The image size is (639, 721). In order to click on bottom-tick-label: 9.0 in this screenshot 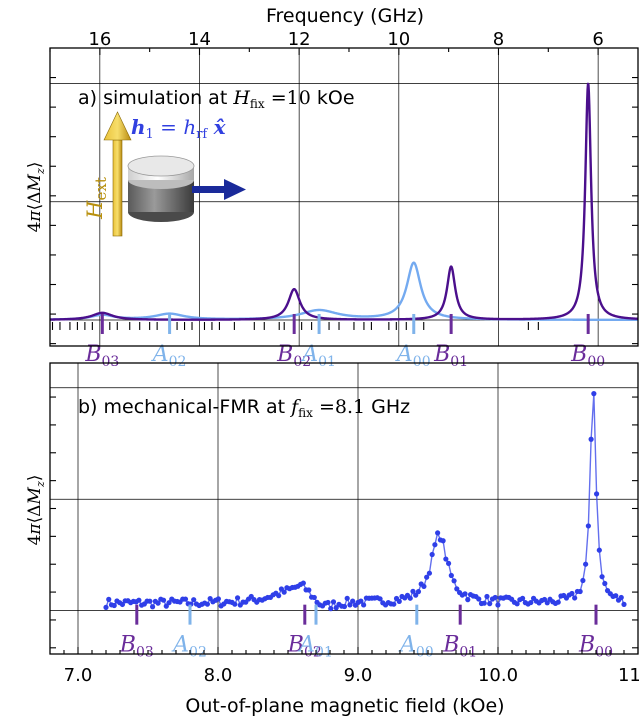, I will do `click(358, 675)`.